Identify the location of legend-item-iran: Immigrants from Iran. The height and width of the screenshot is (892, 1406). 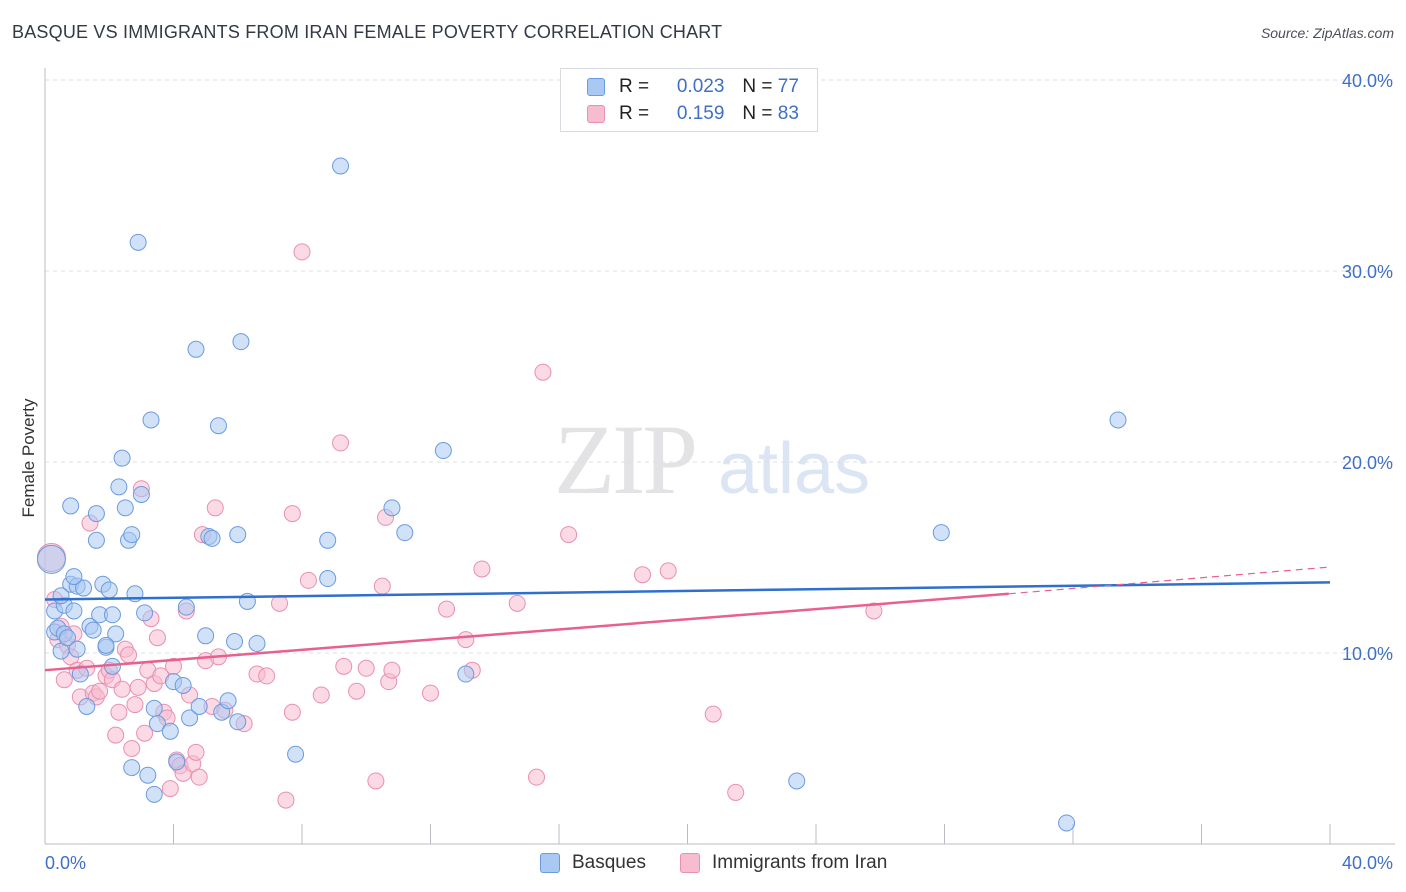
(783, 863).